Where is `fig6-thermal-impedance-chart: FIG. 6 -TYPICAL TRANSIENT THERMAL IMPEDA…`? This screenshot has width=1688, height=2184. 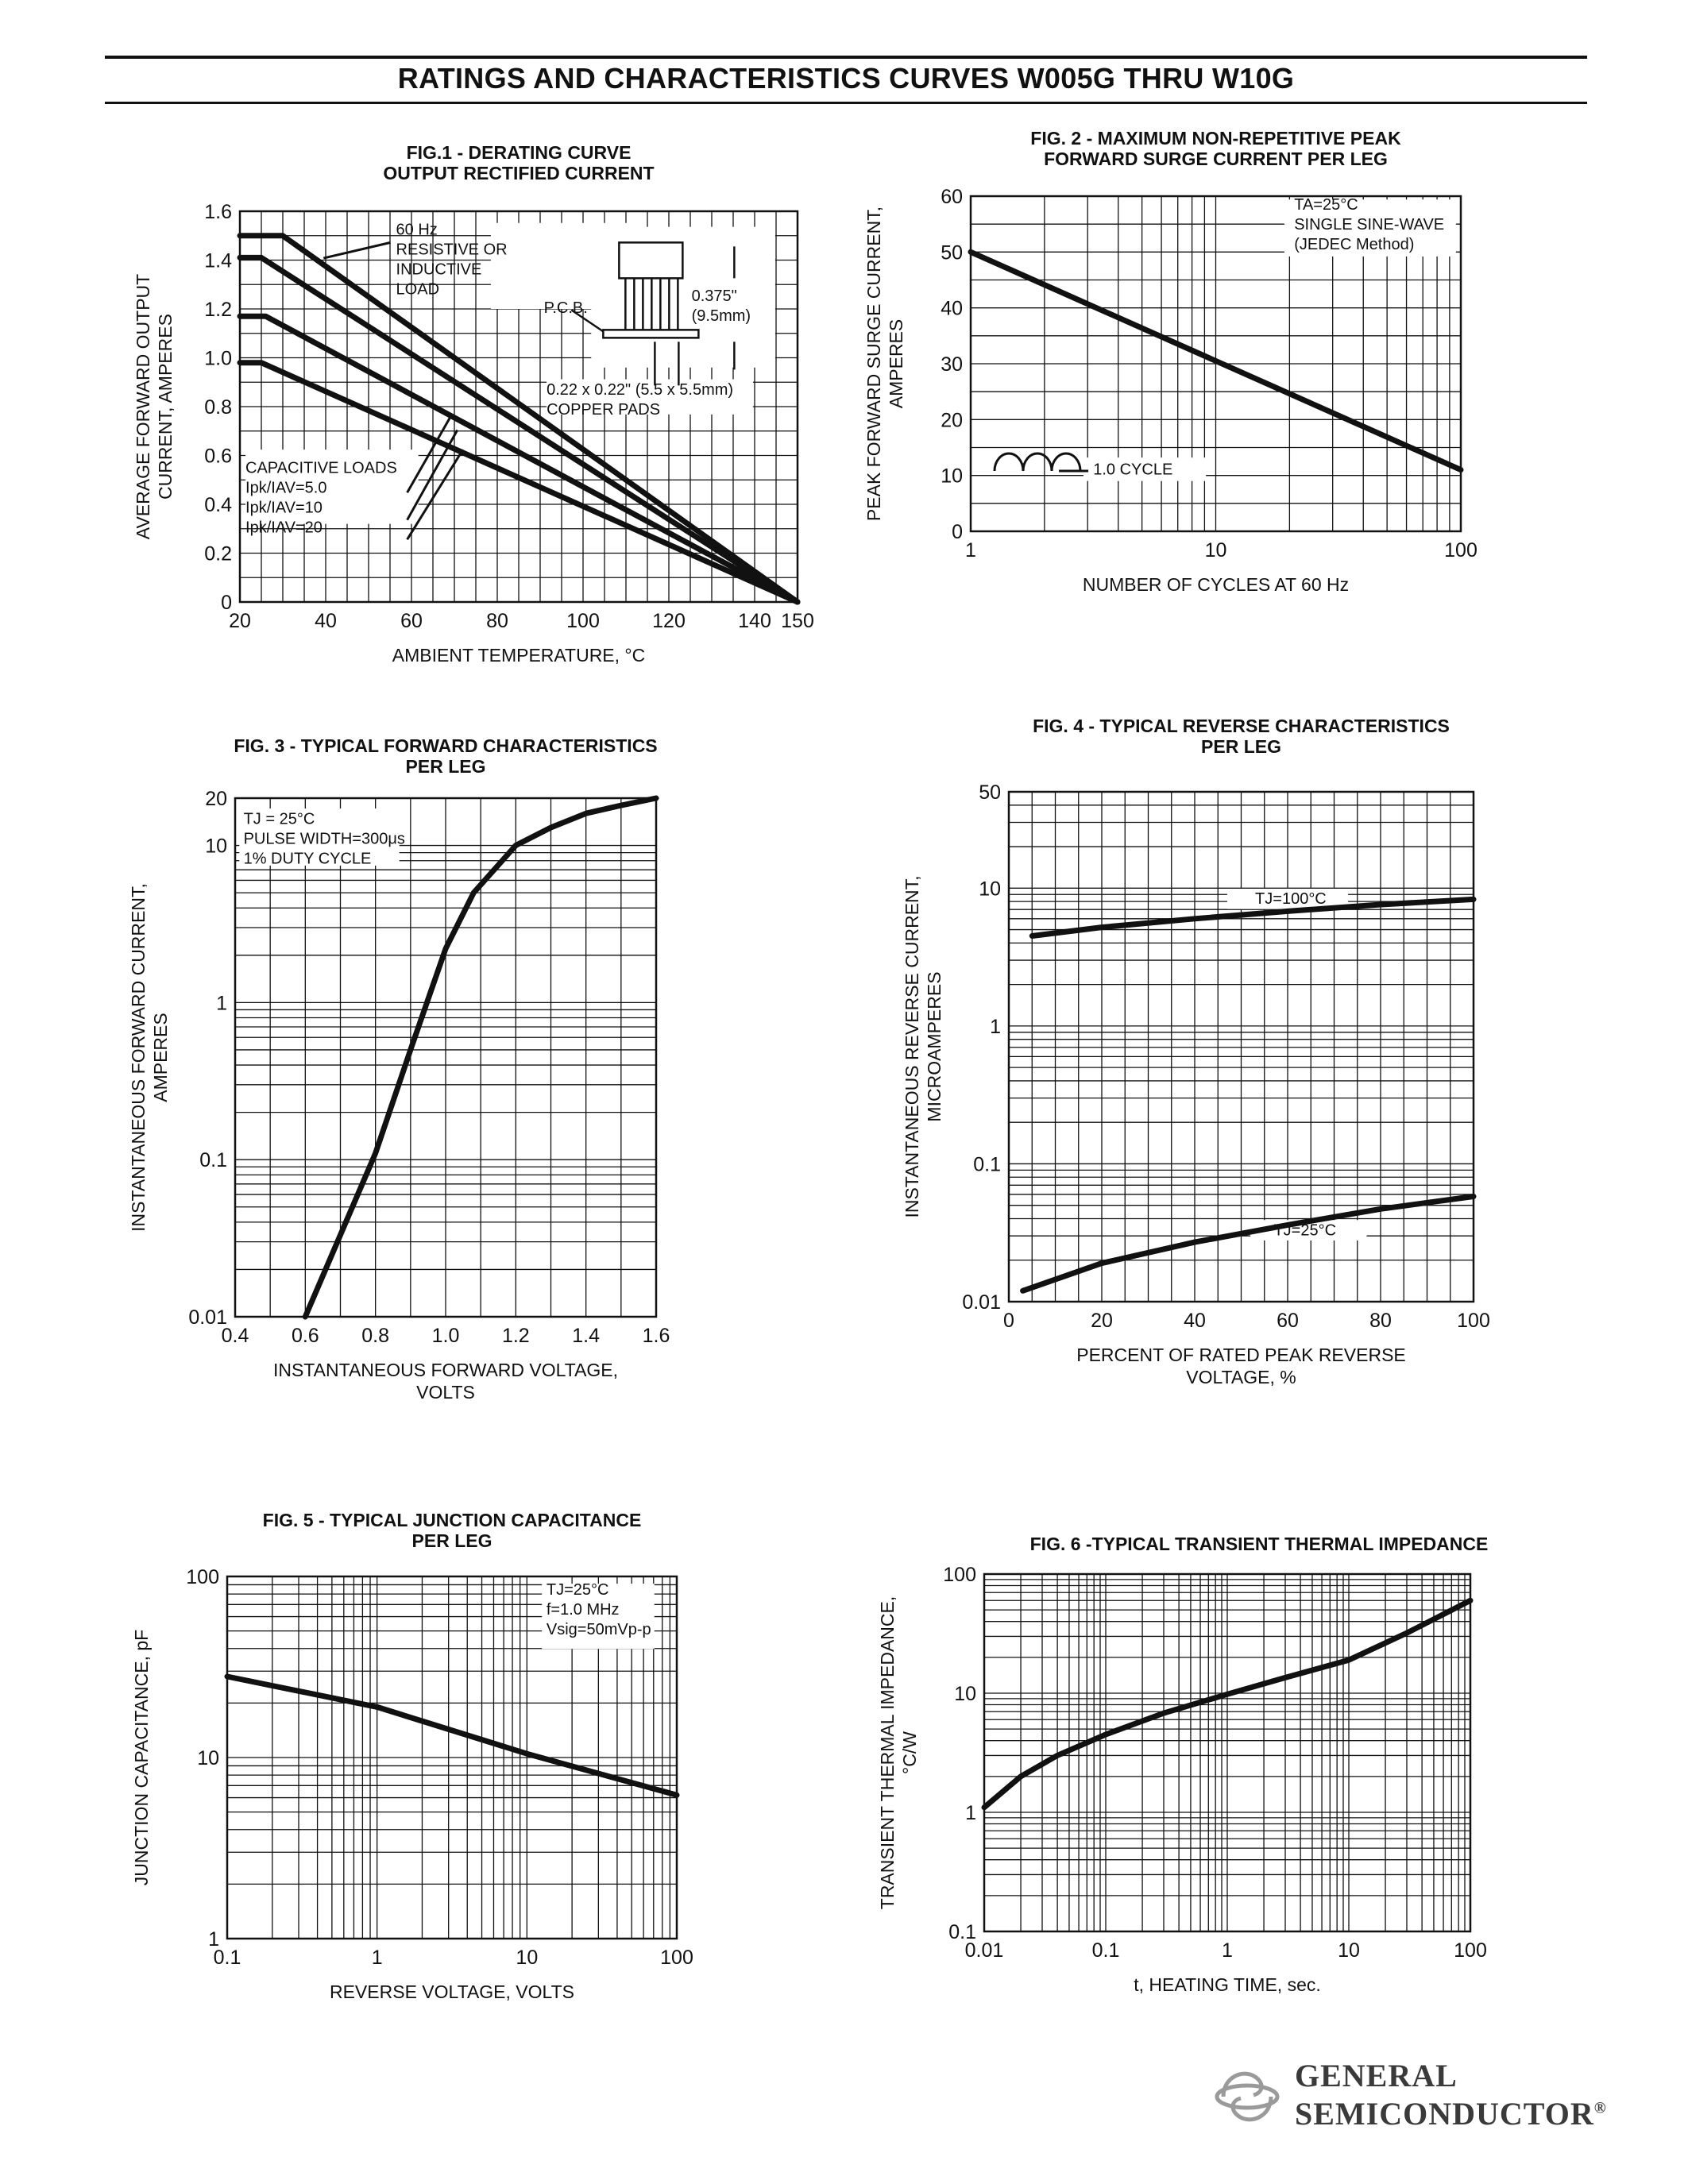 fig6-thermal-impedance-chart: FIG. 6 -TYPICAL TRANSIENT THERMAL IMPEDA… is located at coordinates (1182, 1764).